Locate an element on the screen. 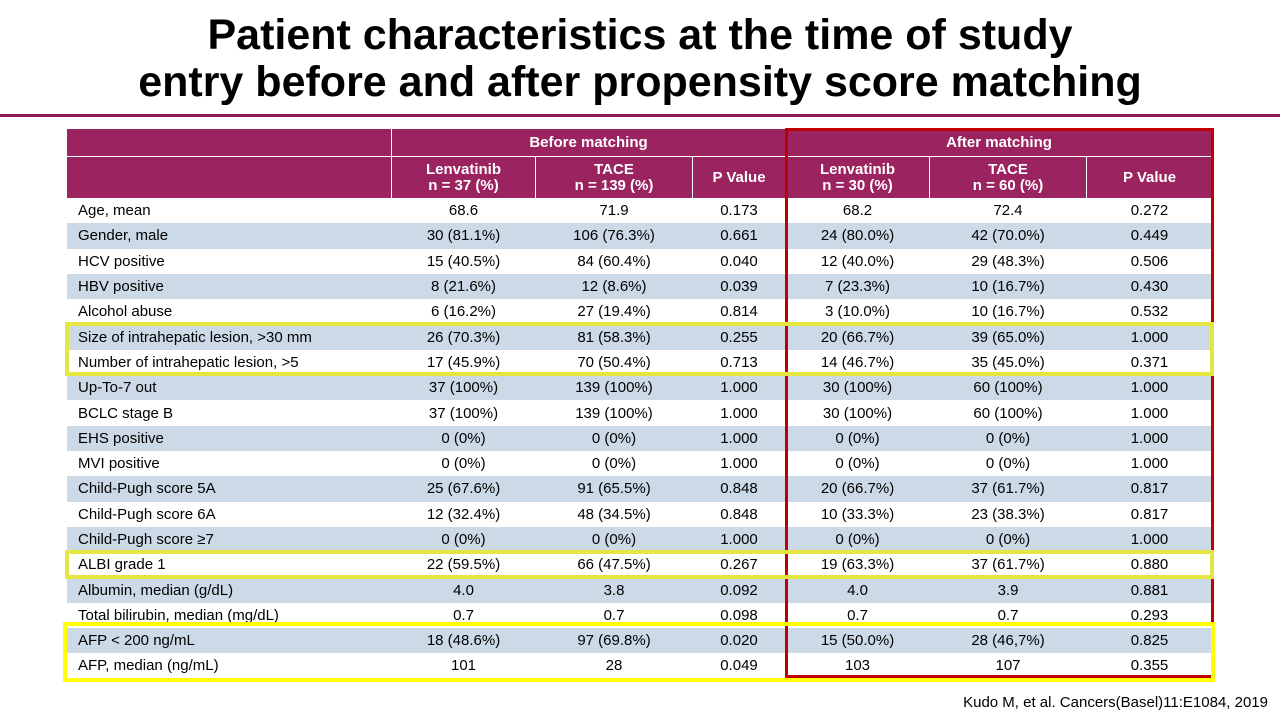  table-cell: 0.661 is located at coordinates (739, 236).